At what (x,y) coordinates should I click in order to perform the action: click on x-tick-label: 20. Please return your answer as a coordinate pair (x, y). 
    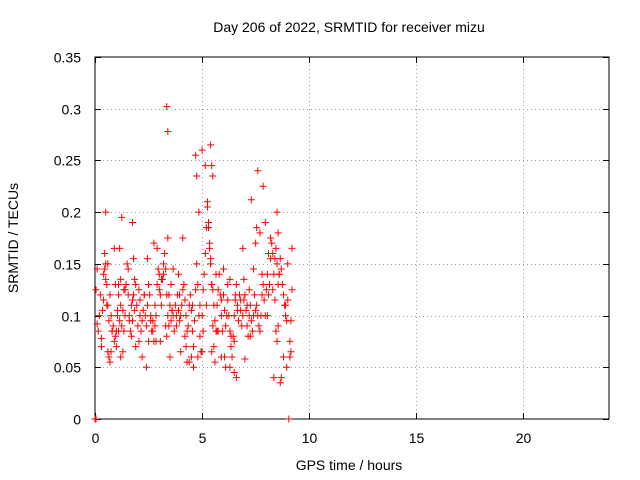
    Looking at the image, I should click on (524, 438).